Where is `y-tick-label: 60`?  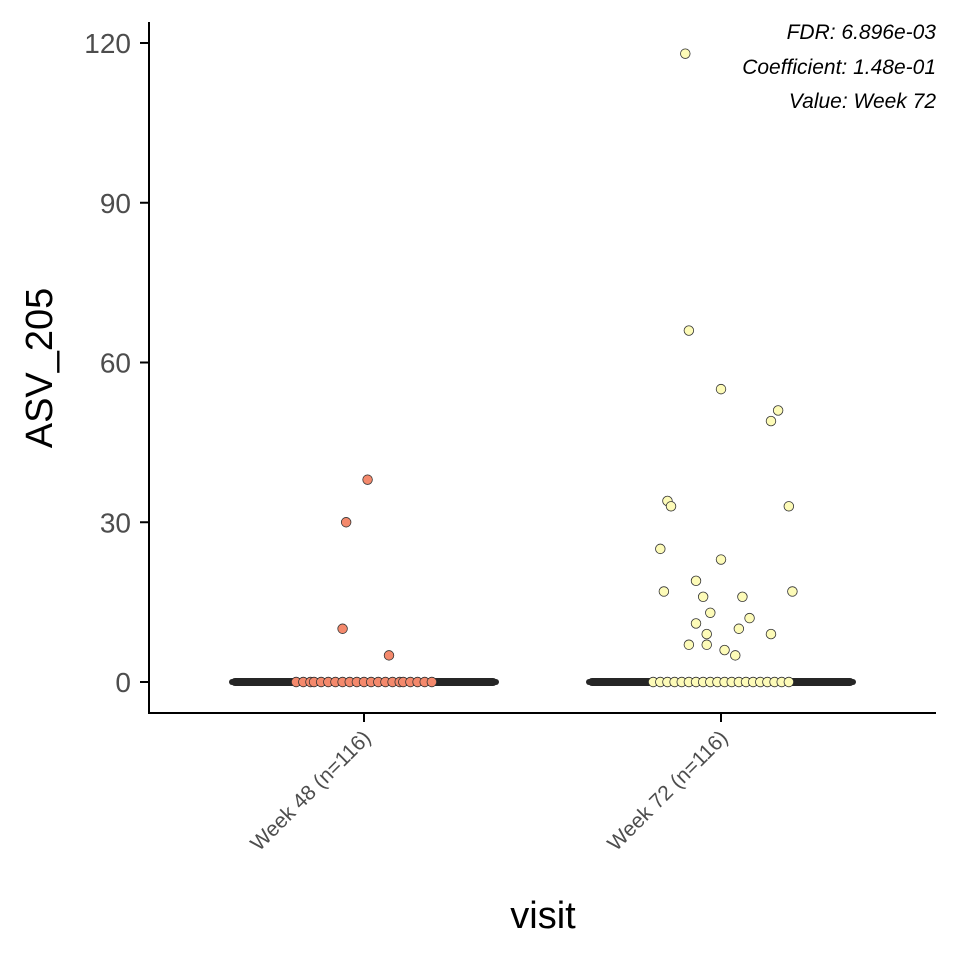
y-tick-label: 60 is located at coordinates (115, 363).